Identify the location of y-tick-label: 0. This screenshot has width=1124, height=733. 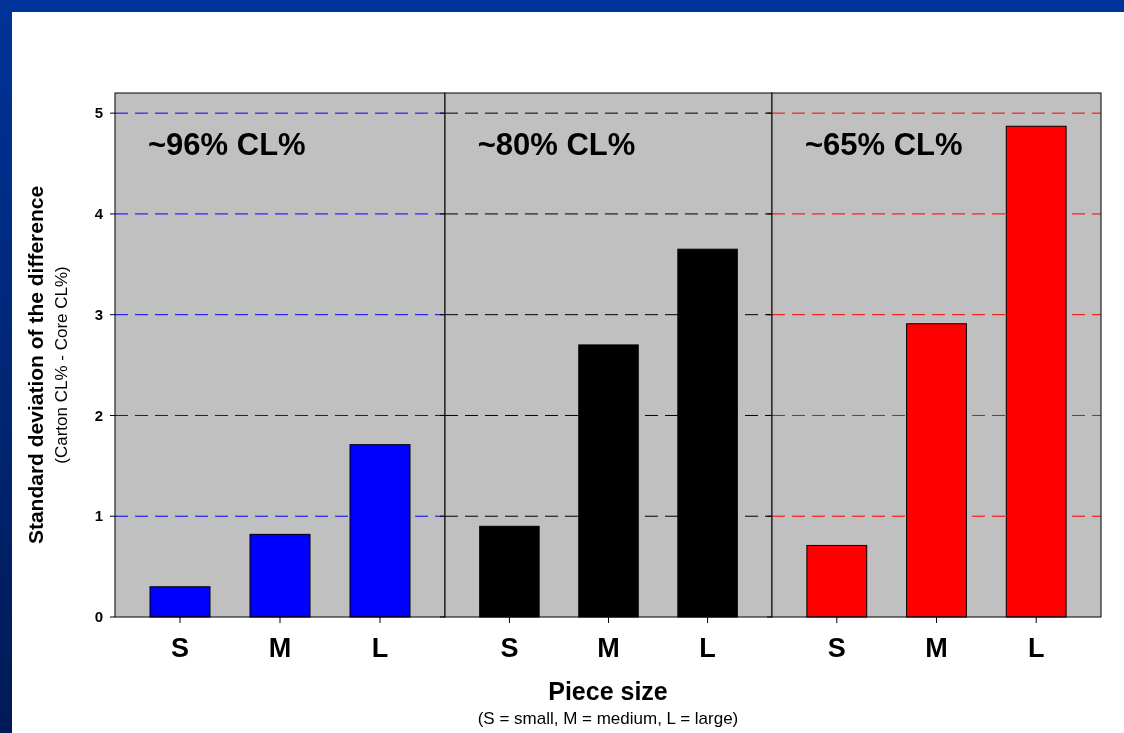
(98, 617).